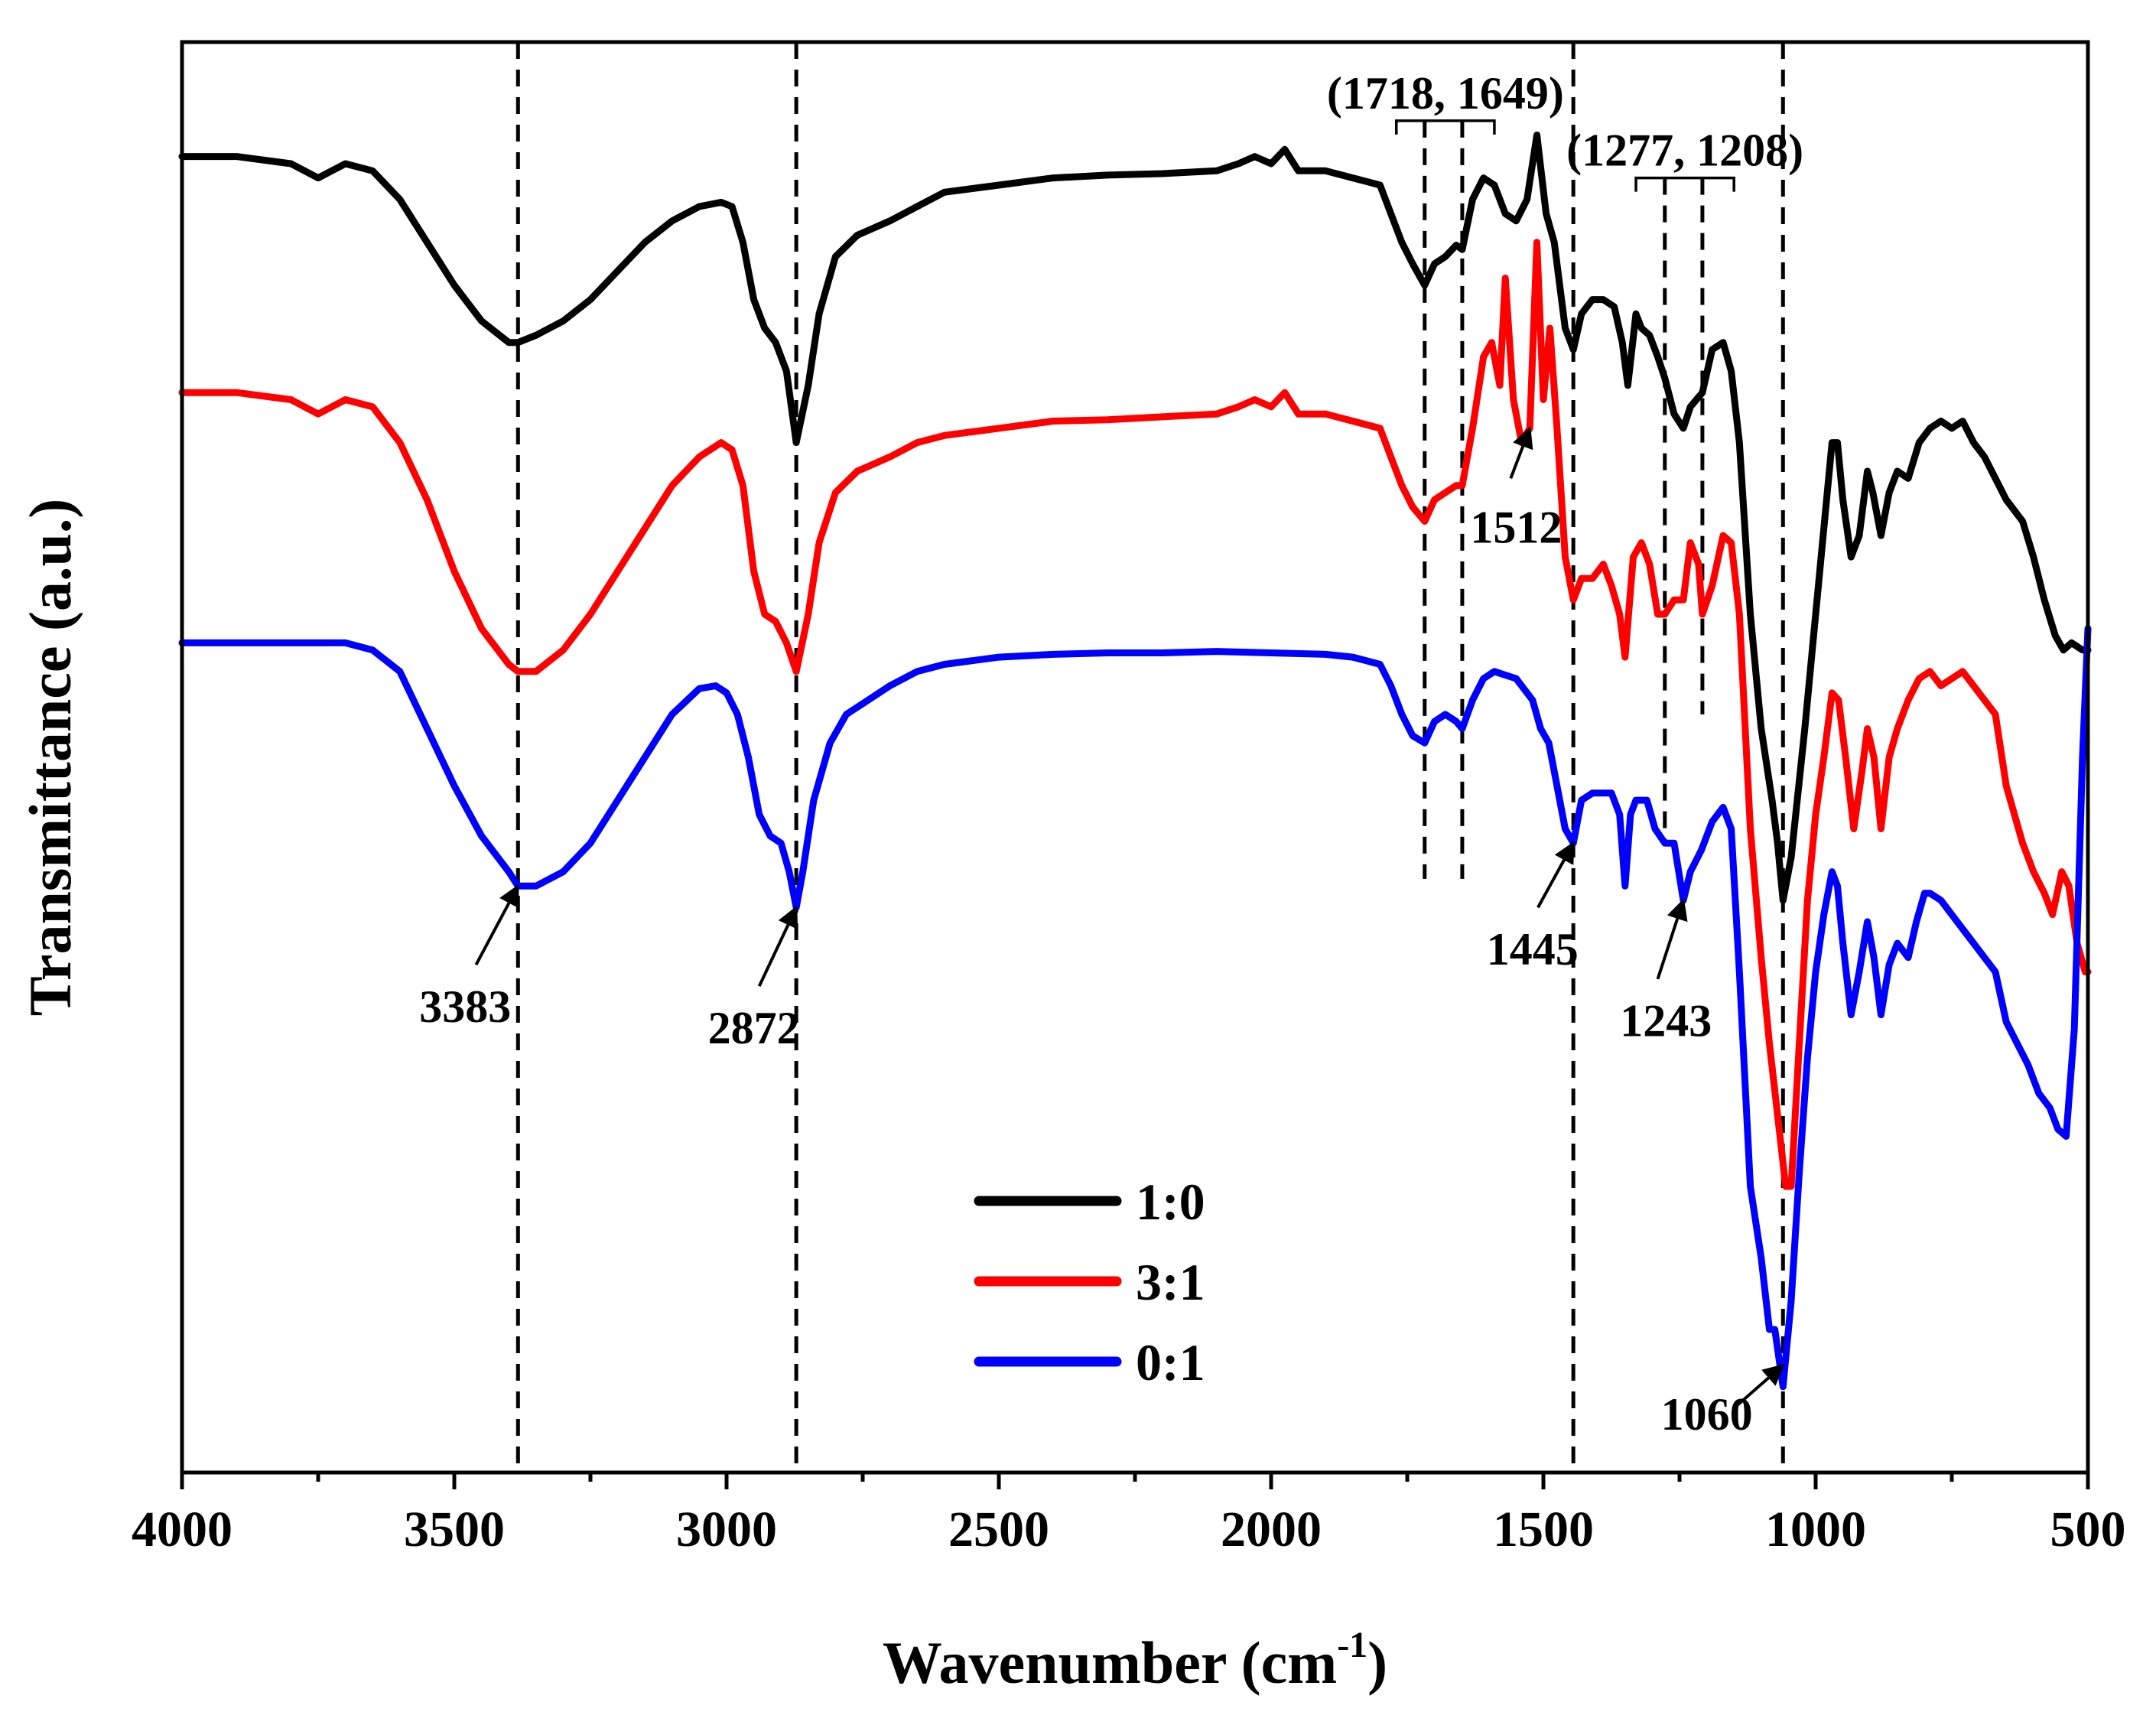 This screenshot has width=2156, height=1715. Describe the element at coordinates (1352, 1645) in the screenshot. I see `x-axis-title-superscript: -1` at that location.